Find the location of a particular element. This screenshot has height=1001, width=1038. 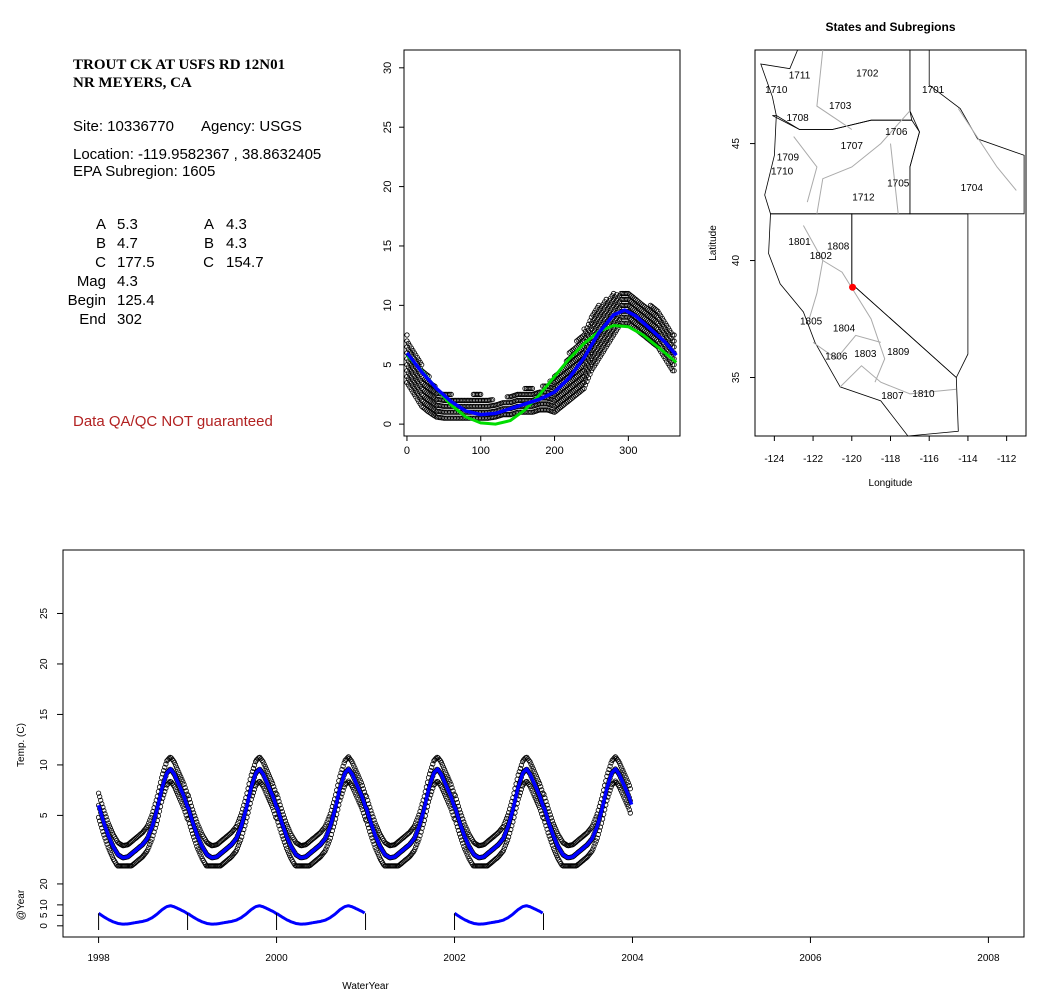

x-tick-label: -122 is located at coordinates (813, 459).